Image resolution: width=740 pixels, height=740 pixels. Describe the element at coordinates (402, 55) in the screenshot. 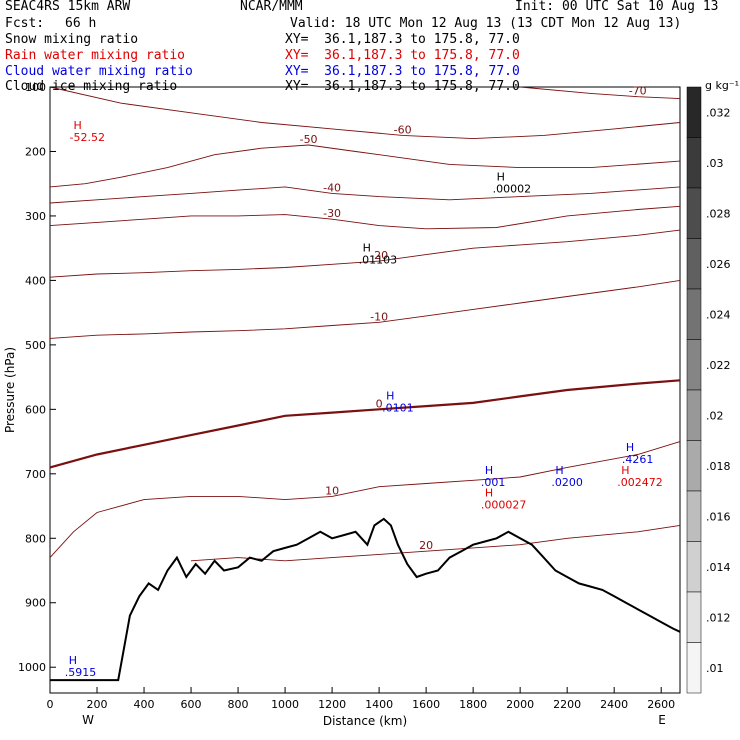

I see `field-rain-xy: XY= 36.1,187.3 to 175.8, 77.0` at that location.